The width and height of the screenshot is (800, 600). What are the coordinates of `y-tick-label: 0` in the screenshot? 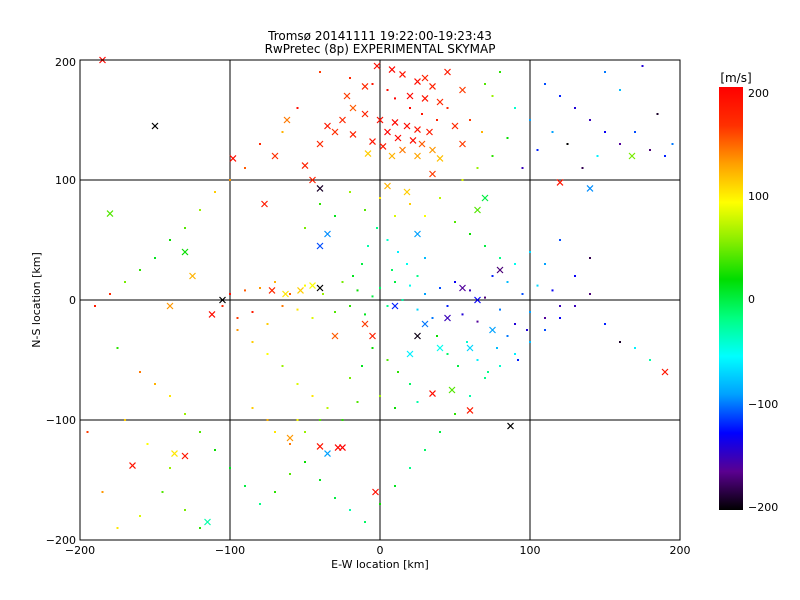 It's located at (72, 300).